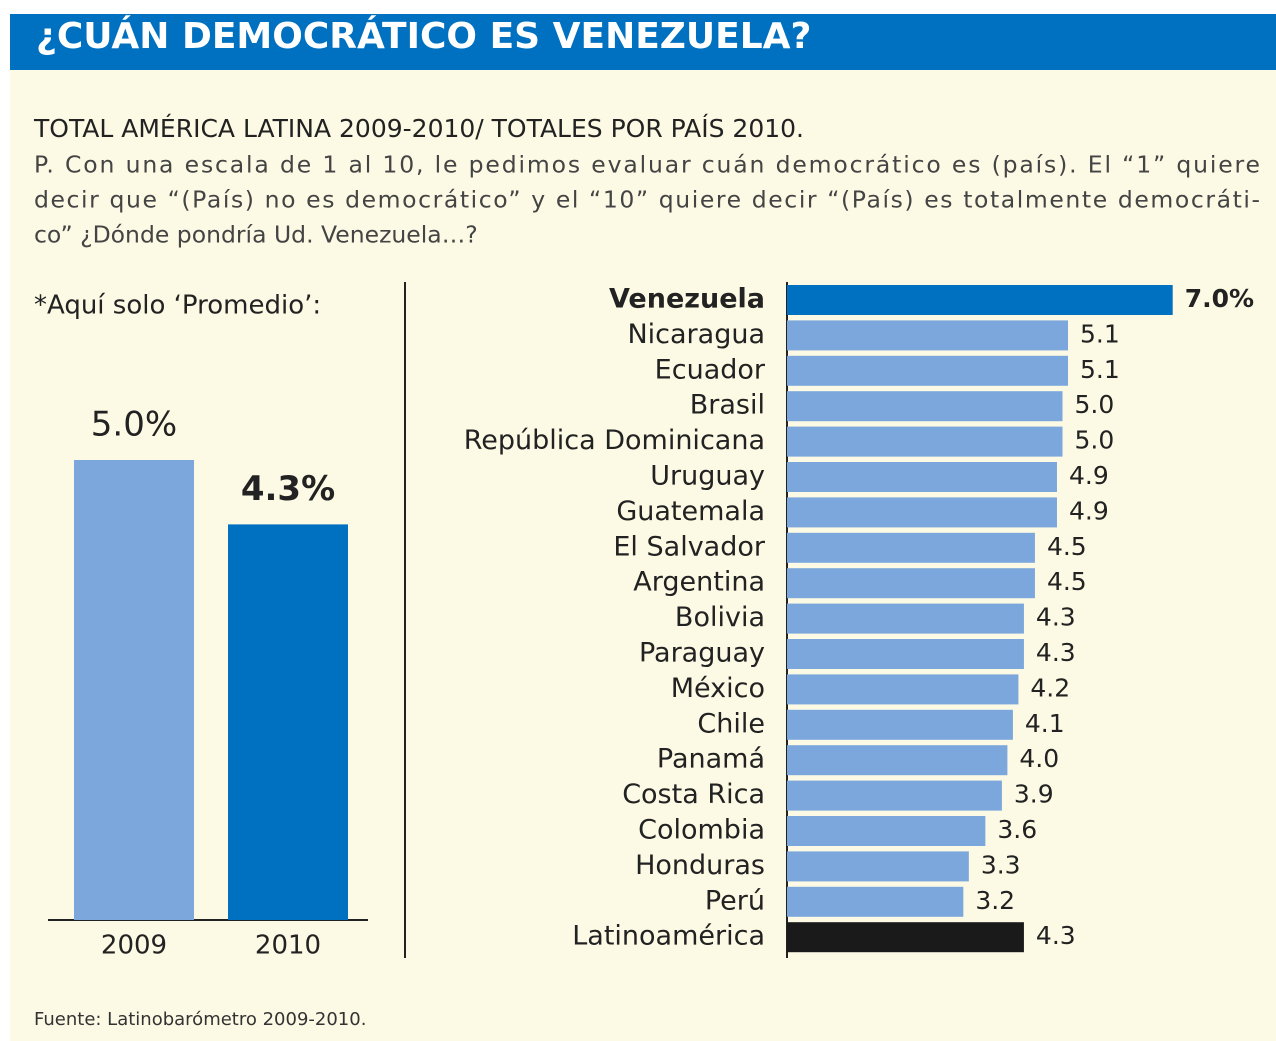 This screenshot has width=1276, height=1041. What do you see at coordinates (690, 511) in the screenshot?
I see `category-label: Guatemala` at bounding box center [690, 511].